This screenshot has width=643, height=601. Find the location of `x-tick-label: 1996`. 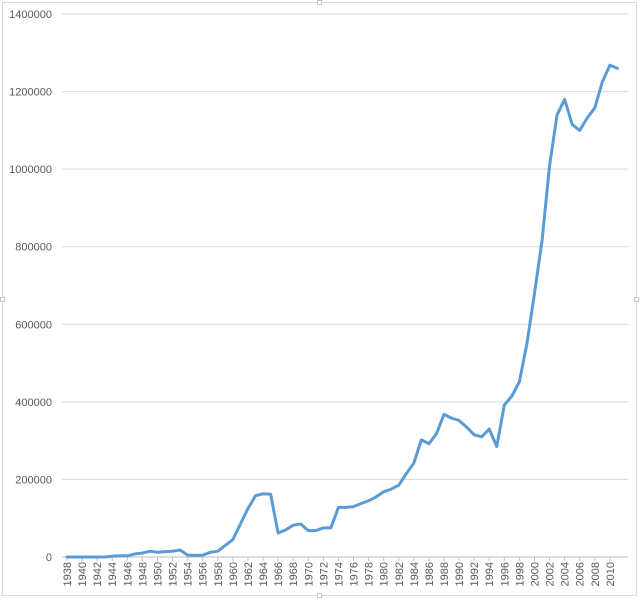

x-tick-label: 1996 is located at coordinates (505, 574).